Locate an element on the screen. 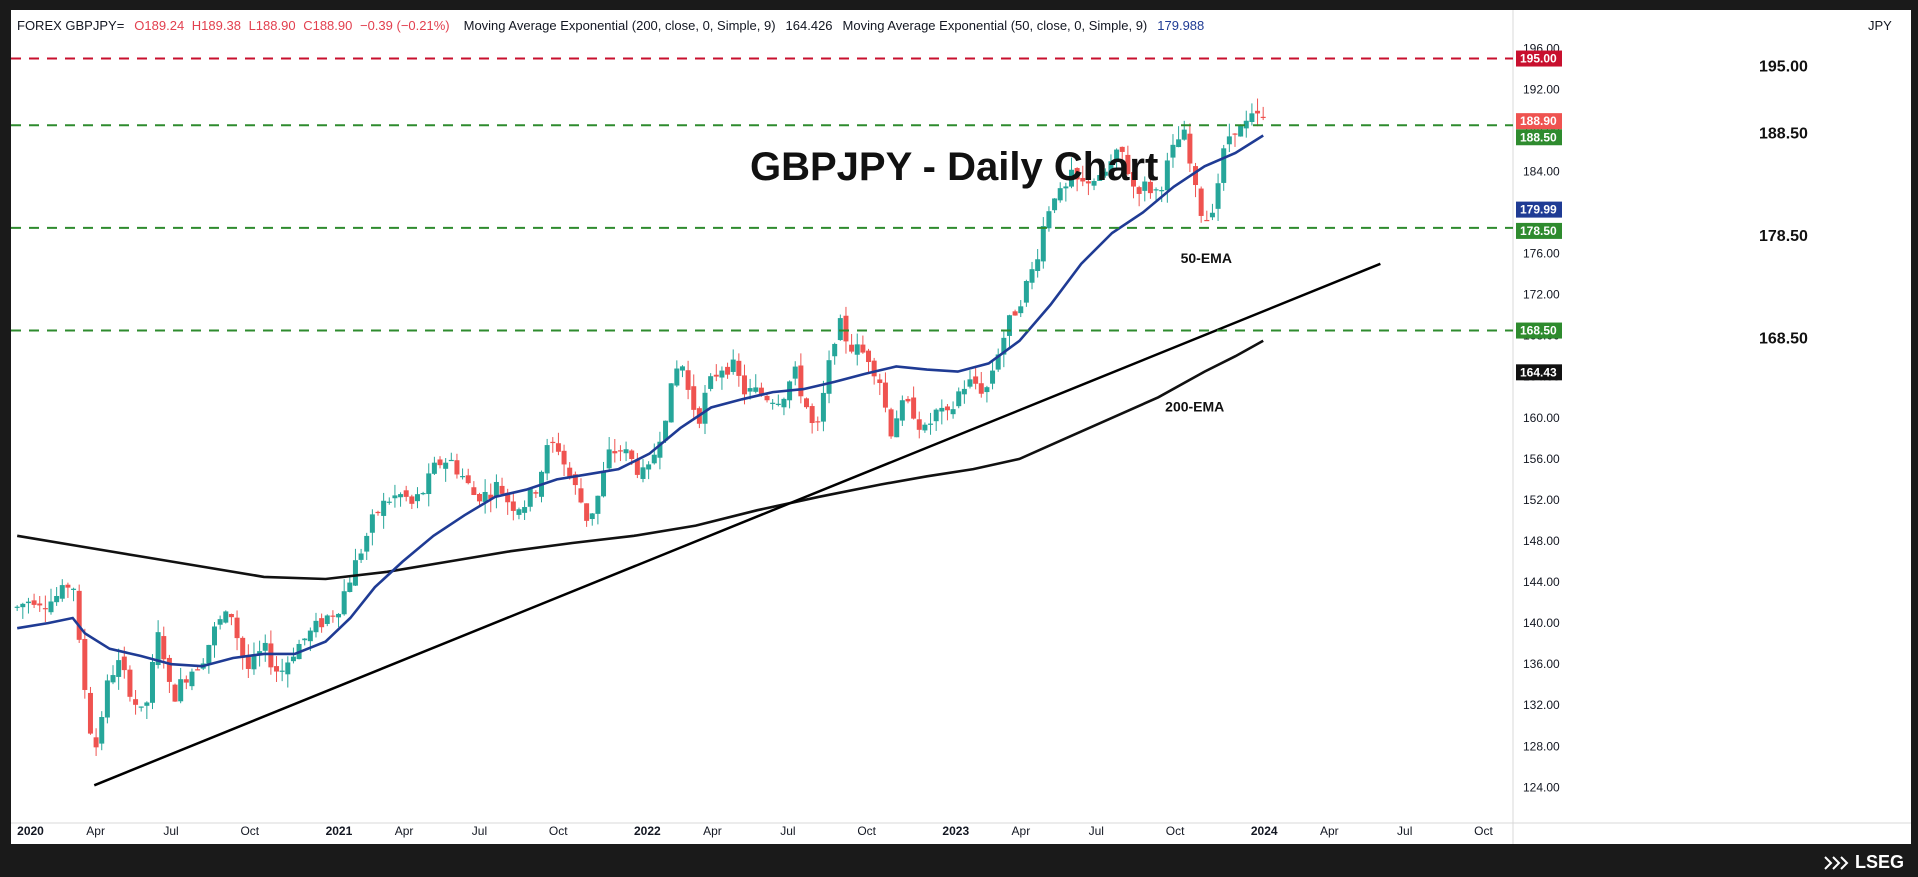  x-tick-label: 2022 is located at coordinates (647, 831).